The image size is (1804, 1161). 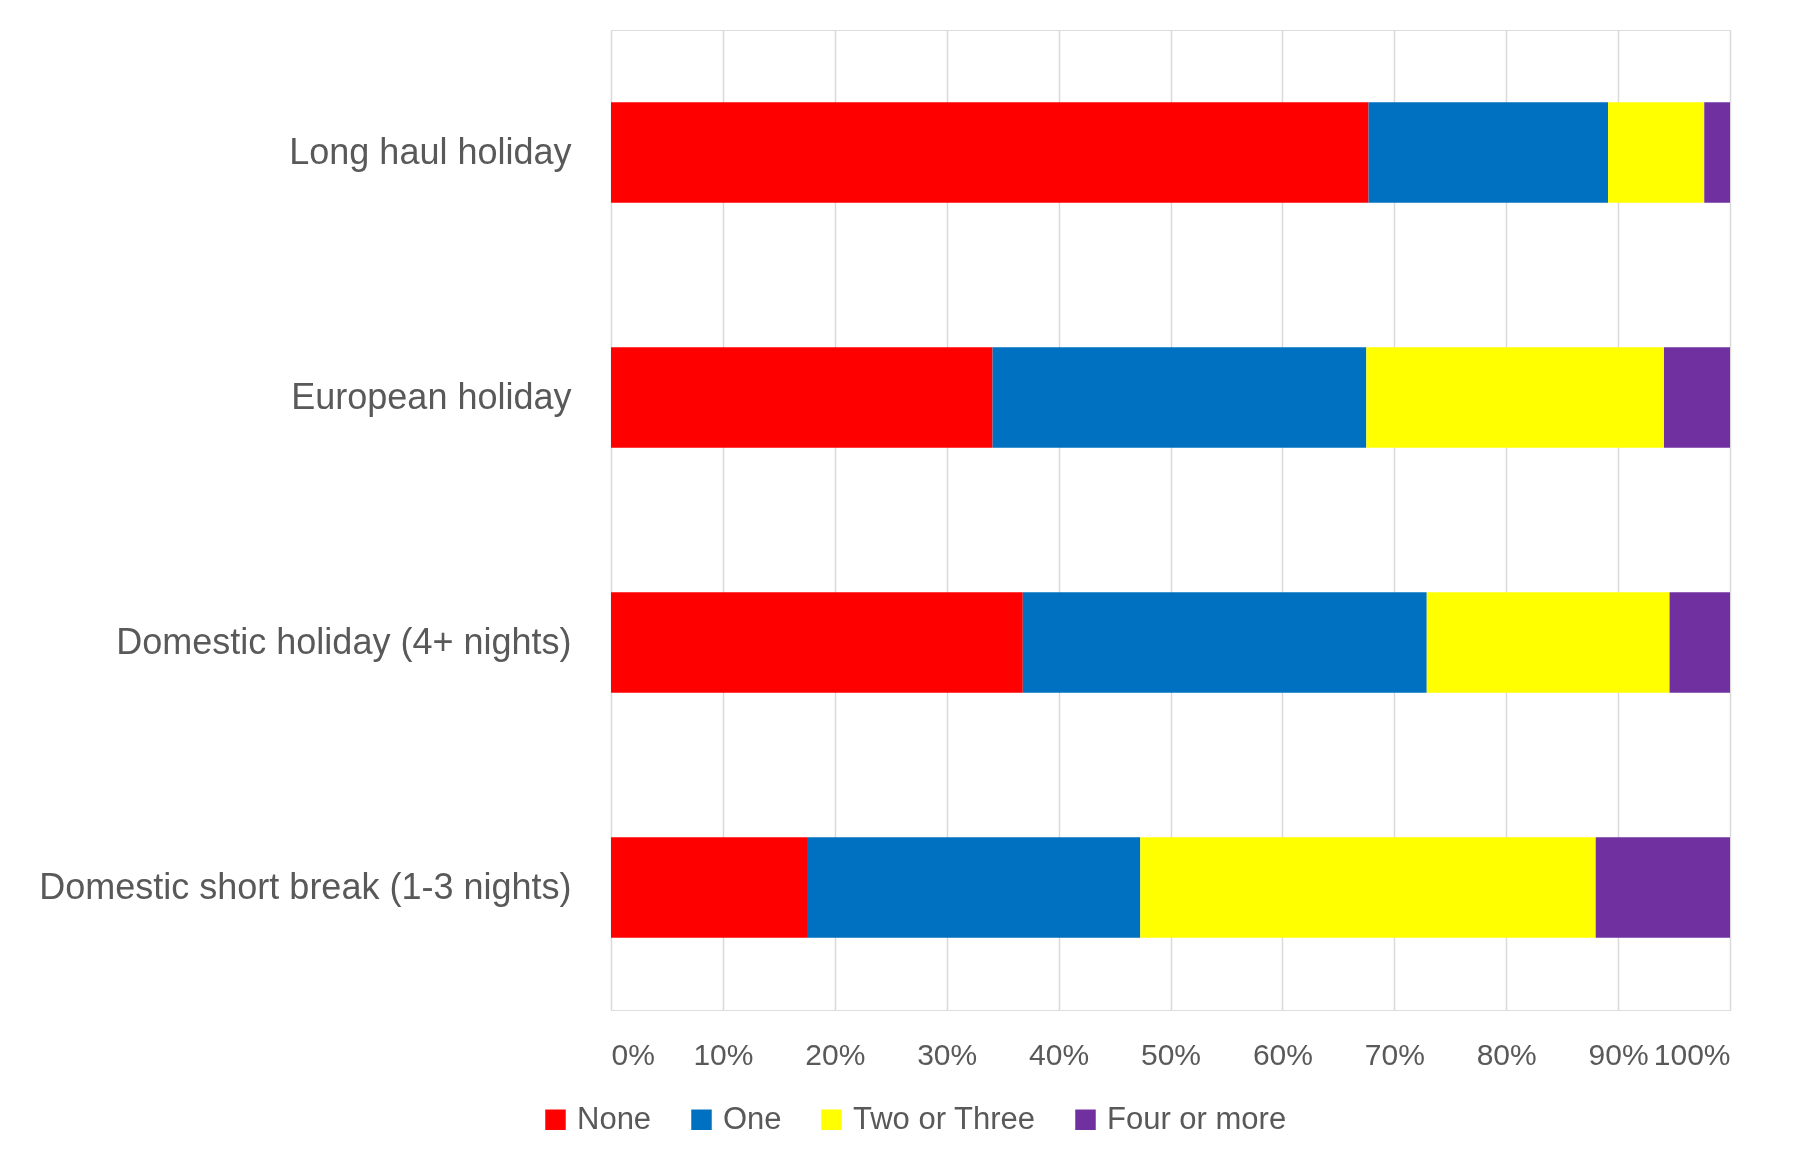 I want to click on legend-label: Four or more, so click(x=1197, y=1118).